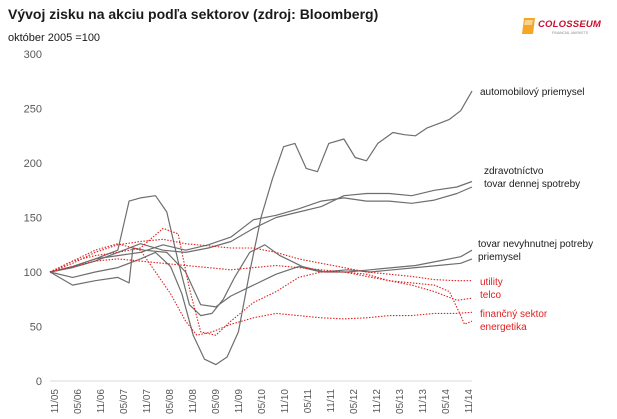  What do you see at coordinates (514, 171) in the screenshot?
I see `legend-label: zdravotníctvo` at bounding box center [514, 171].